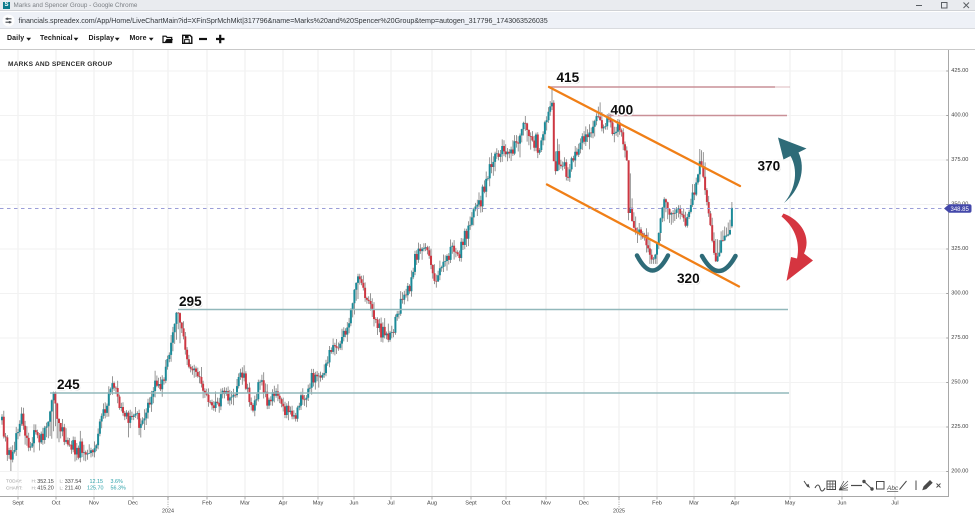 The height and width of the screenshot is (523, 975). Describe the element at coordinates (118, 489) in the screenshot. I see `svg-text: 56.3%` at that location.